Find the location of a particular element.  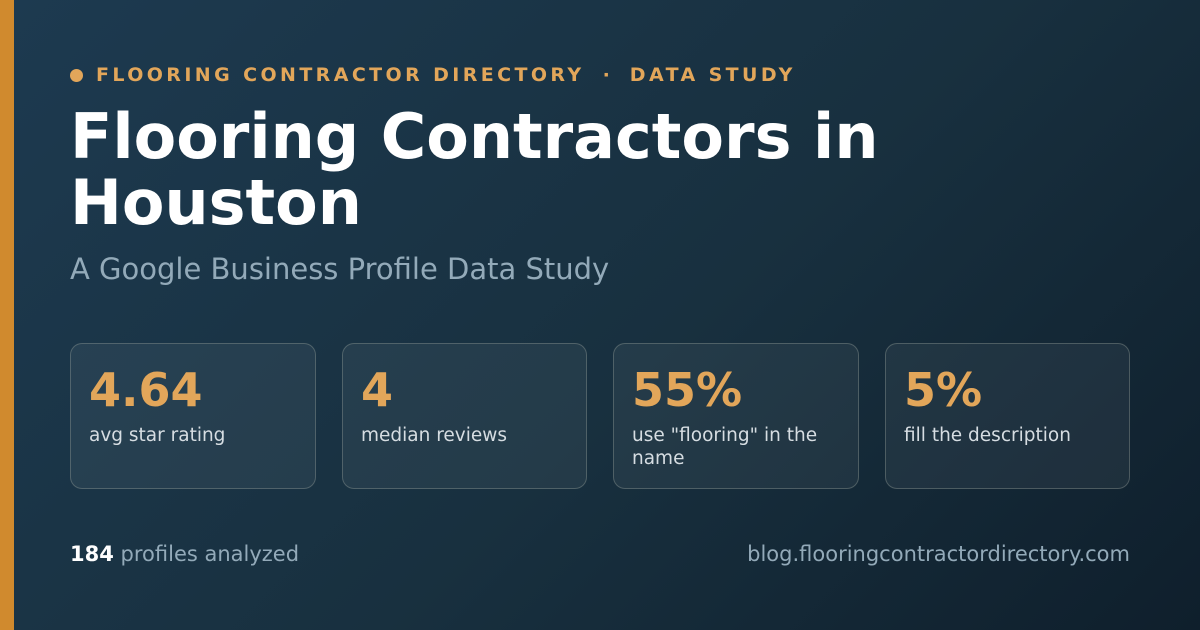

stat-label: fill the description is located at coordinates (987, 435).